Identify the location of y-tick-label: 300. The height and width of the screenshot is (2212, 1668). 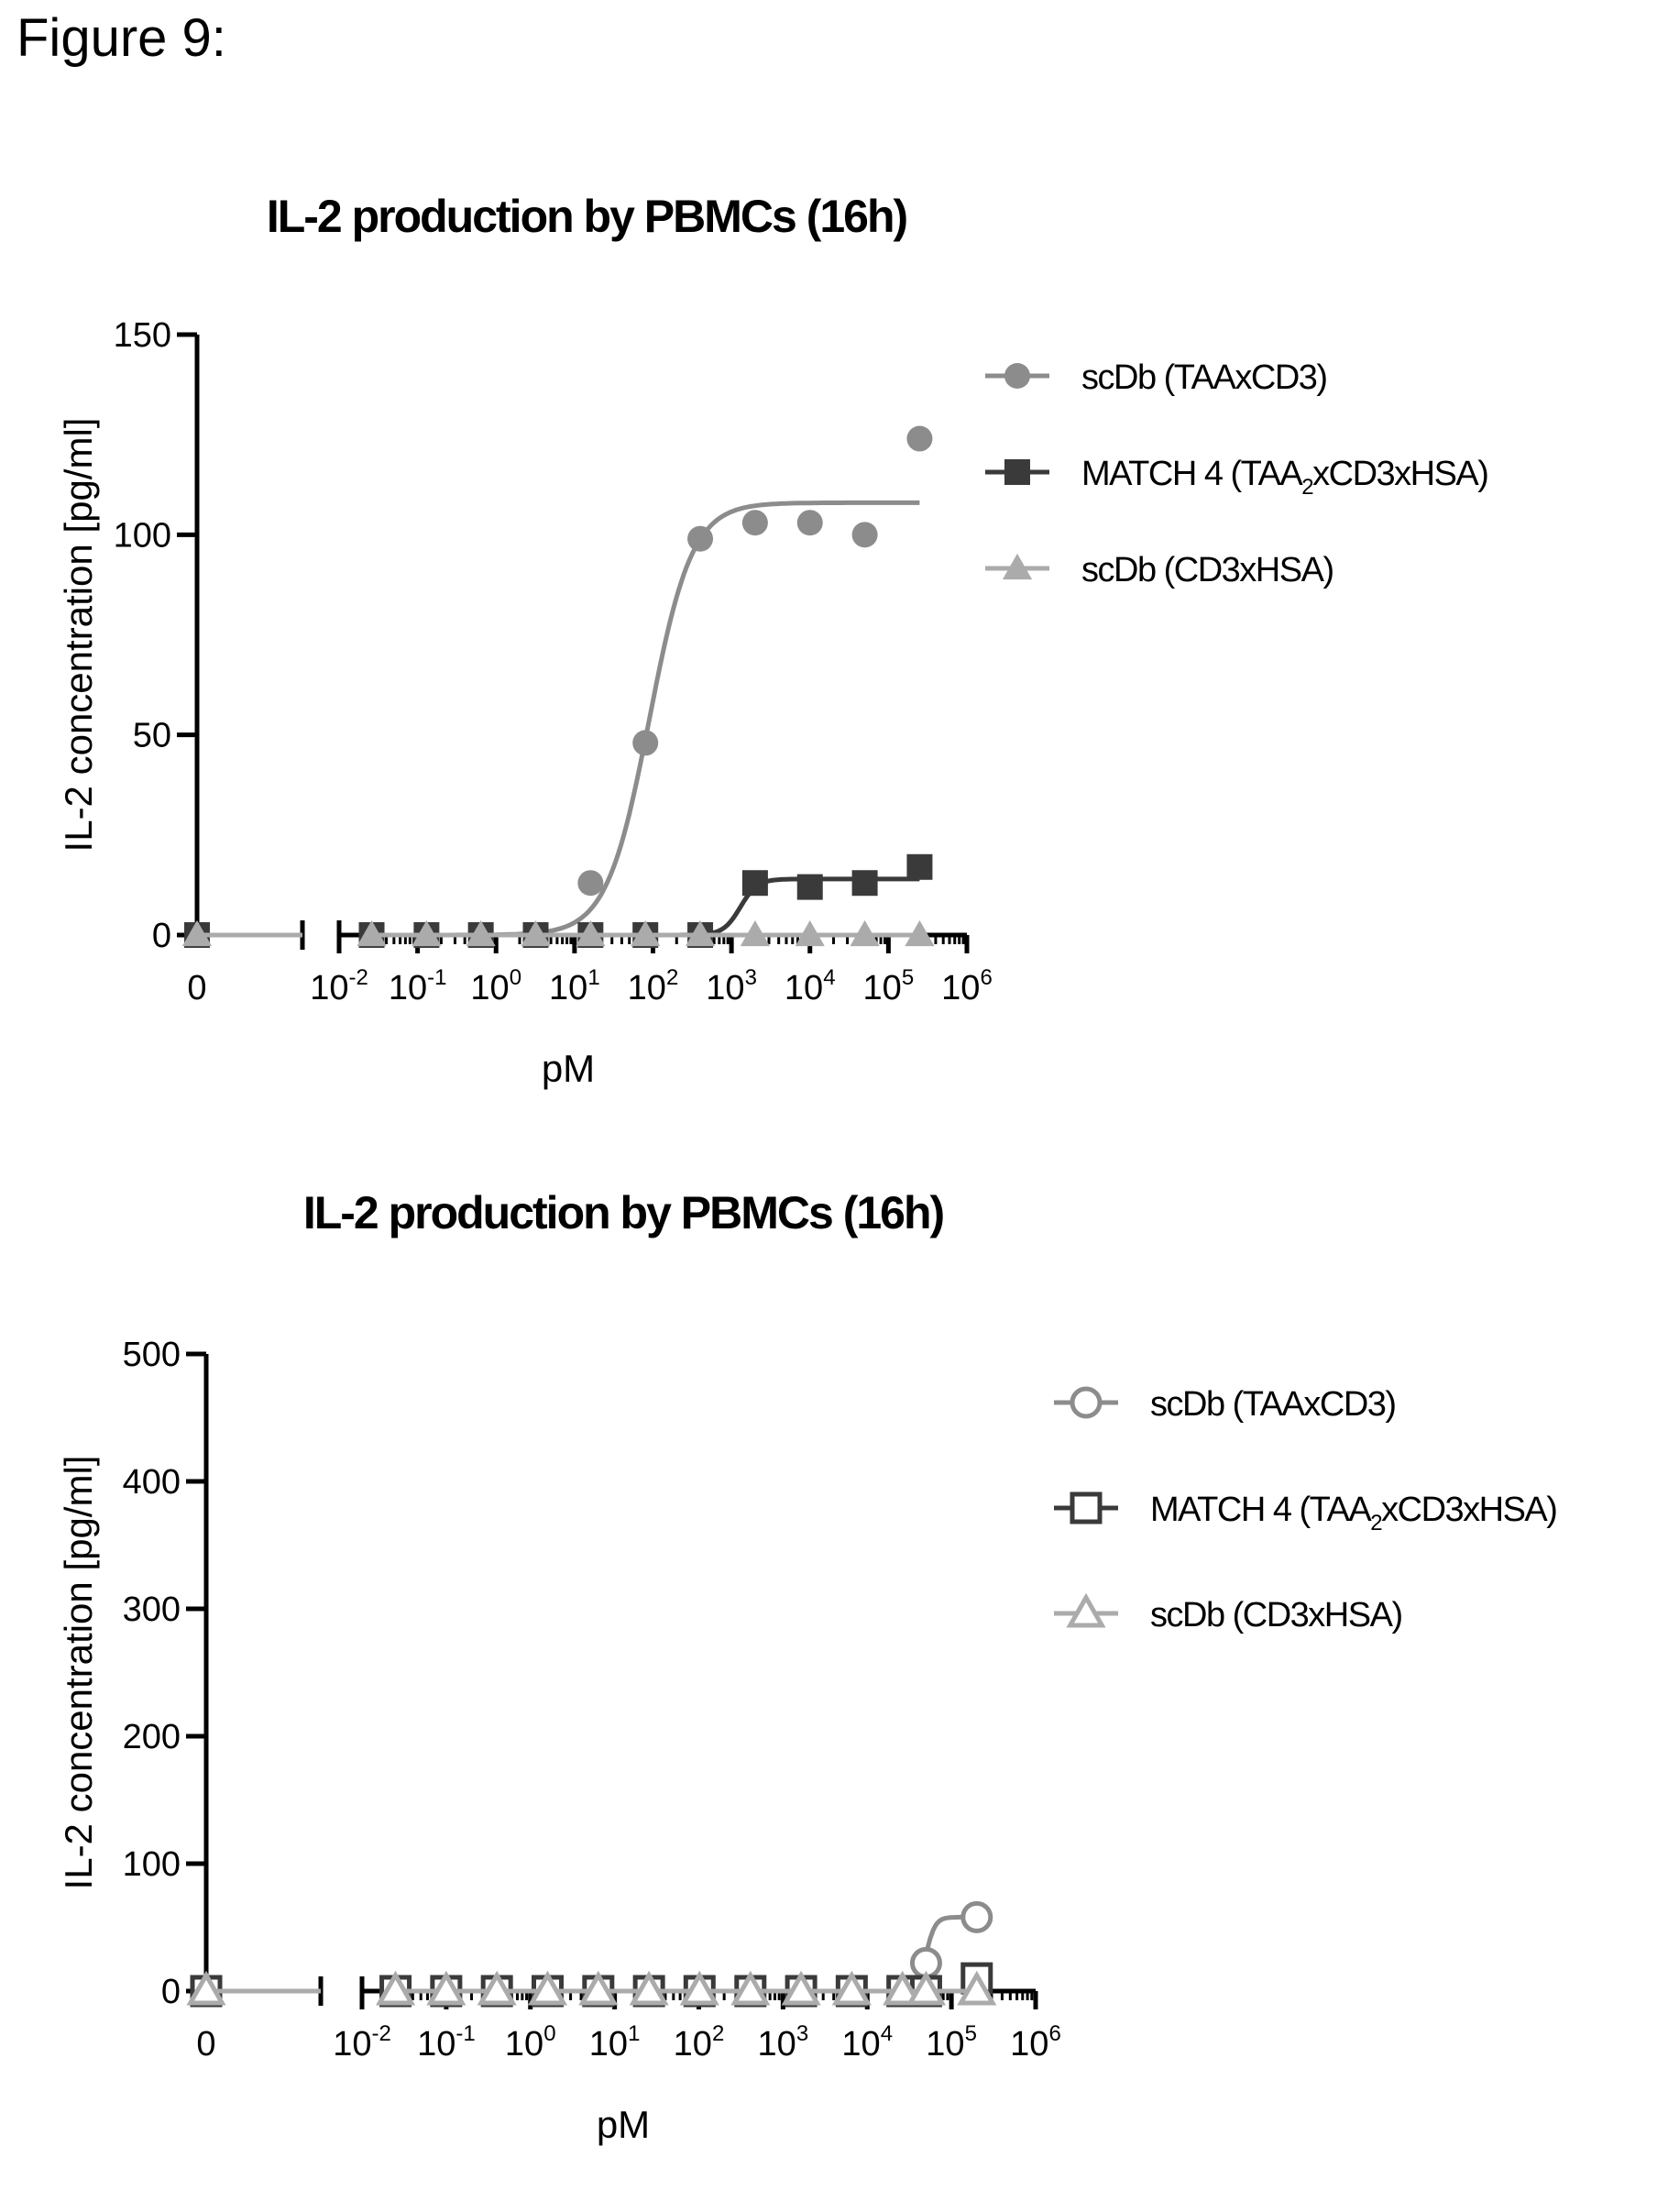
(152, 1609).